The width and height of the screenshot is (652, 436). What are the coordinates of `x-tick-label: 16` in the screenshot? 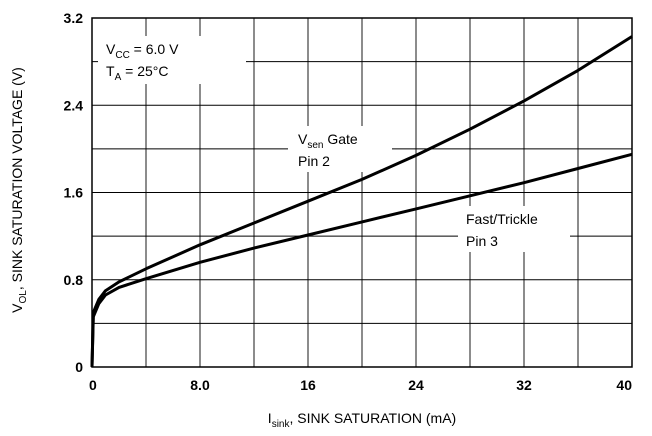 It's located at (308, 385).